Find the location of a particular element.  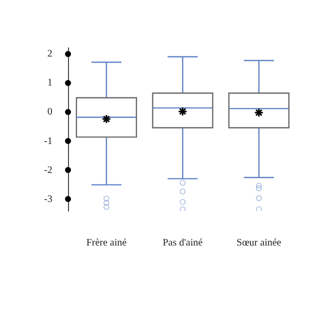

y-tick-label: -2 is located at coordinates (48, 170).